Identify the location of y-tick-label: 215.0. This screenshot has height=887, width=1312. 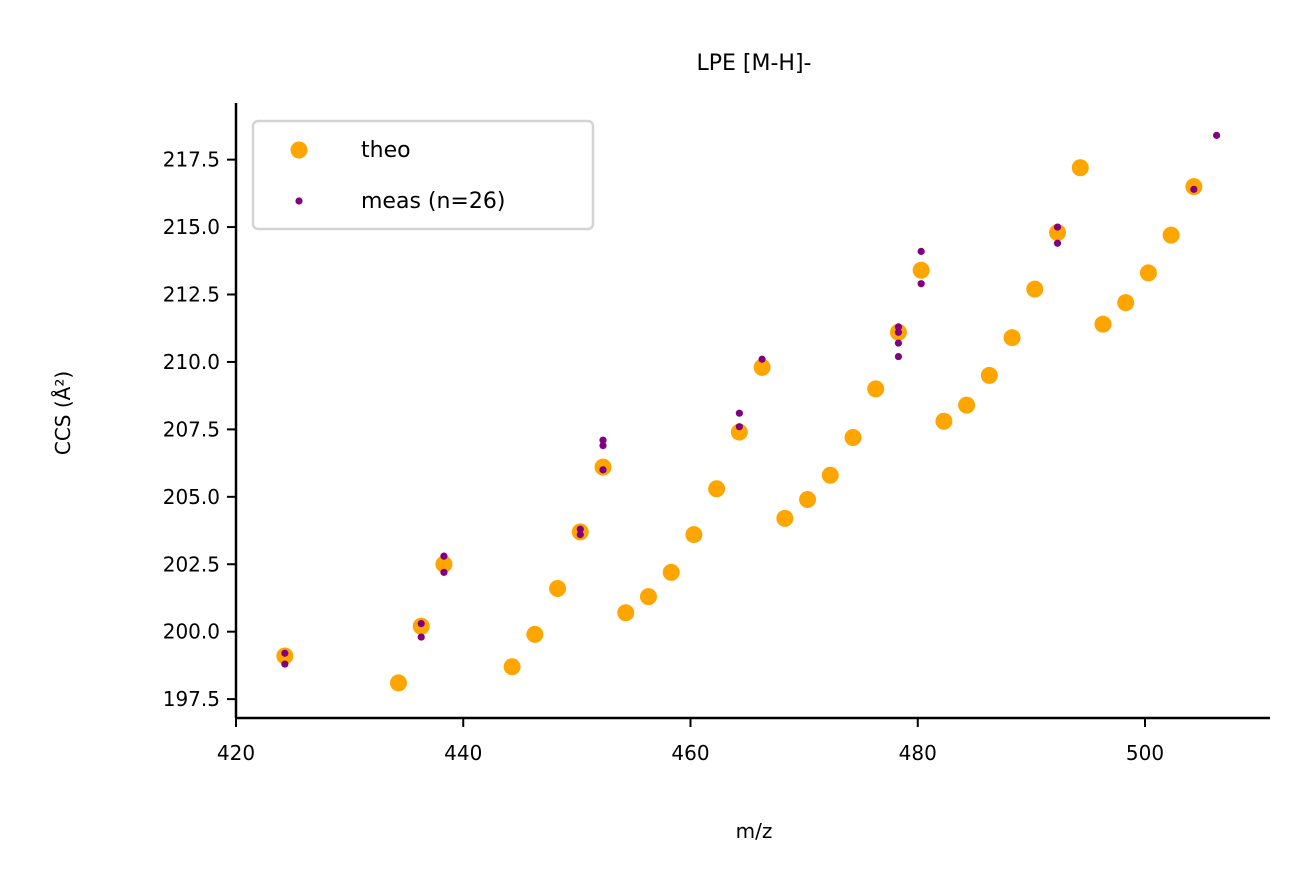
(191, 227).